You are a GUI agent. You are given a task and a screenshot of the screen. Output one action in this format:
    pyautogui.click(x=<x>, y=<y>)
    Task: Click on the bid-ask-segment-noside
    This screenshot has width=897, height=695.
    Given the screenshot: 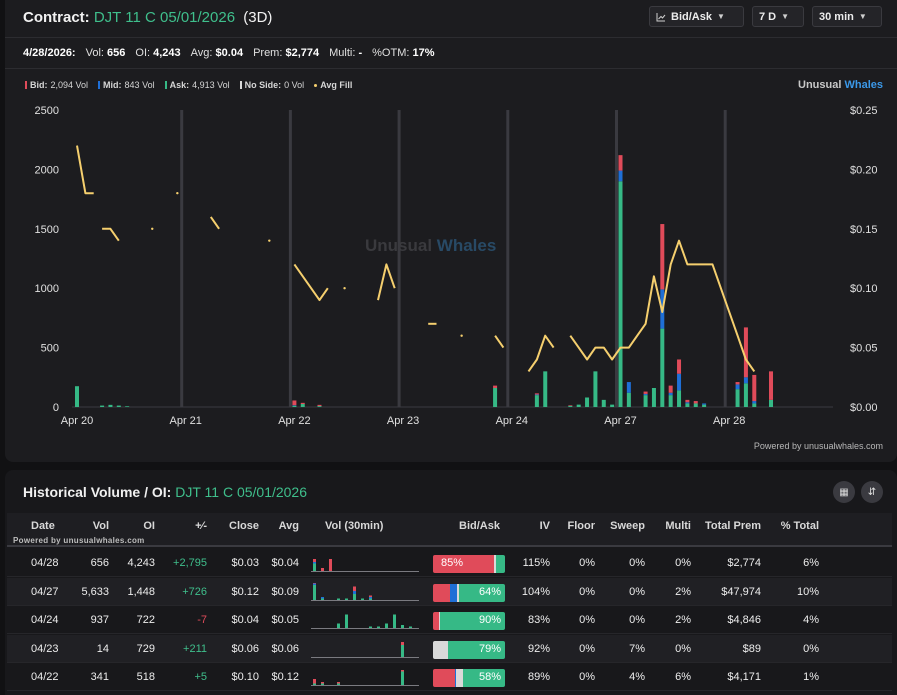 What is the action you would take?
    pyautogui.click(x=439, y=621)
    